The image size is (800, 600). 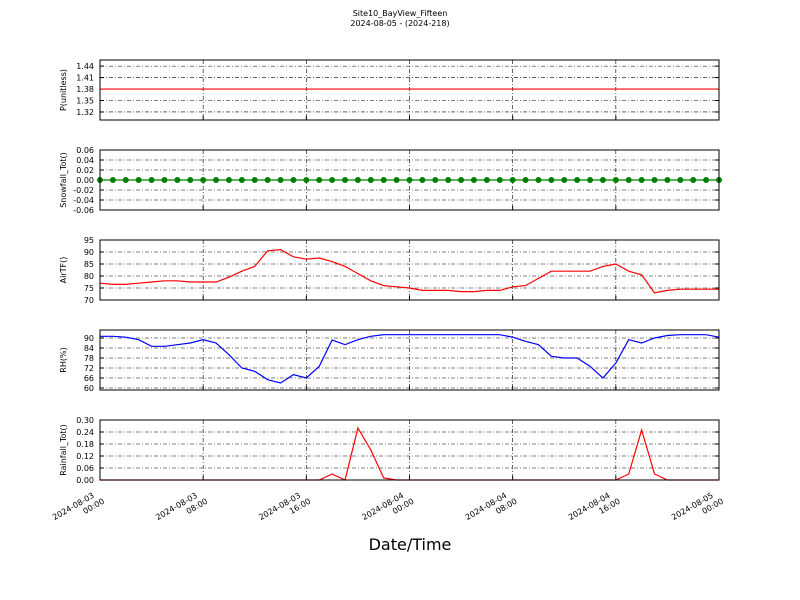 I want to click on y-tick-label: 85, so click(x=89, y=264).